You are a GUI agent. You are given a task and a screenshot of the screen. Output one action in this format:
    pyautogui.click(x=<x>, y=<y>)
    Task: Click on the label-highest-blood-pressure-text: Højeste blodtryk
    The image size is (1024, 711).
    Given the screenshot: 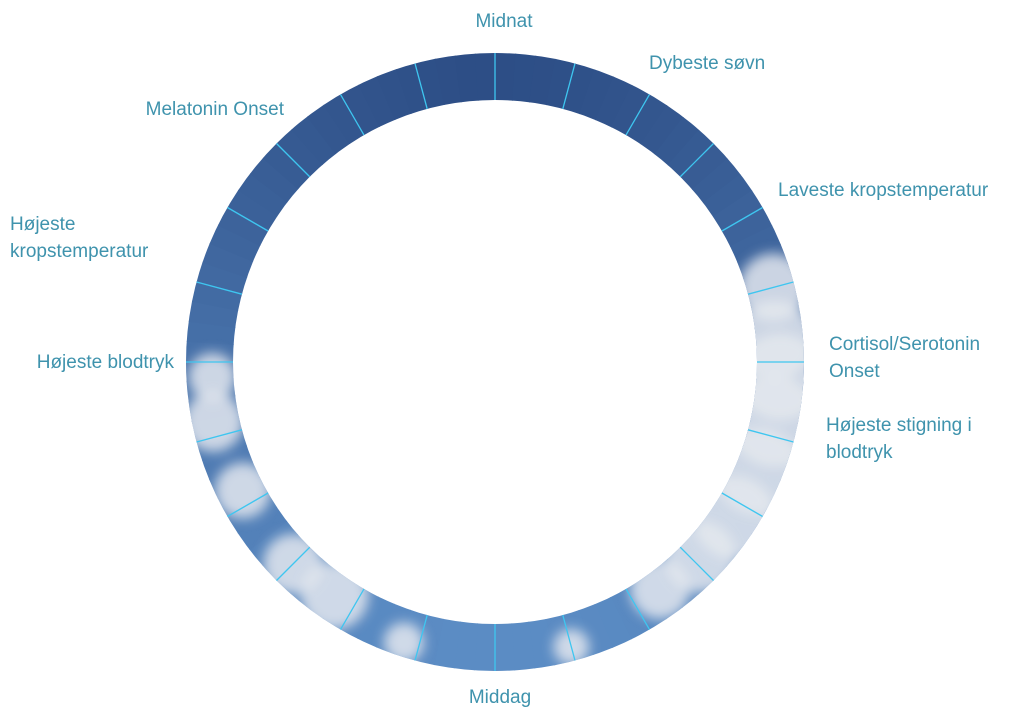 What is the action you would take?
    pyautogui.click(x=105, y=362)
    